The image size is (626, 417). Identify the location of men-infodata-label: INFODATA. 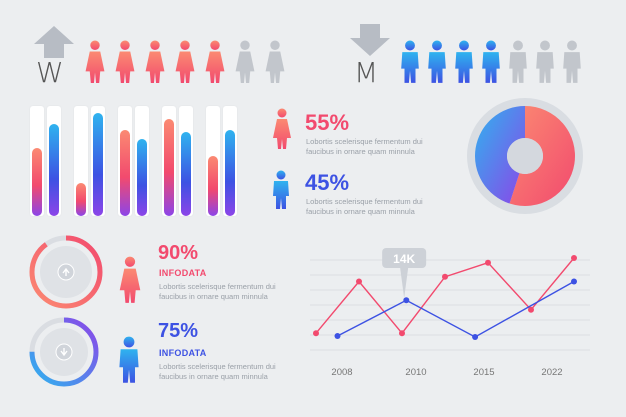
(183, 353).